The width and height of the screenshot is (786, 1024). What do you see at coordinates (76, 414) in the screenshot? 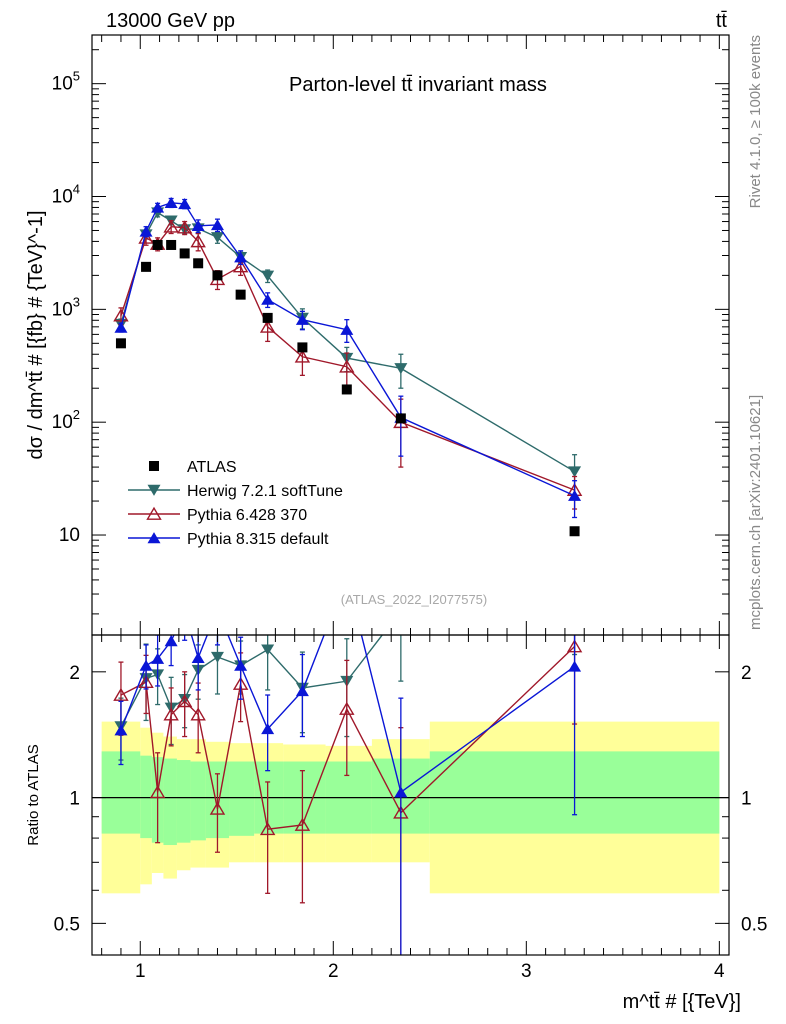
I see `y-tick-label-exponent: 2` at bounding box center [76, 414].